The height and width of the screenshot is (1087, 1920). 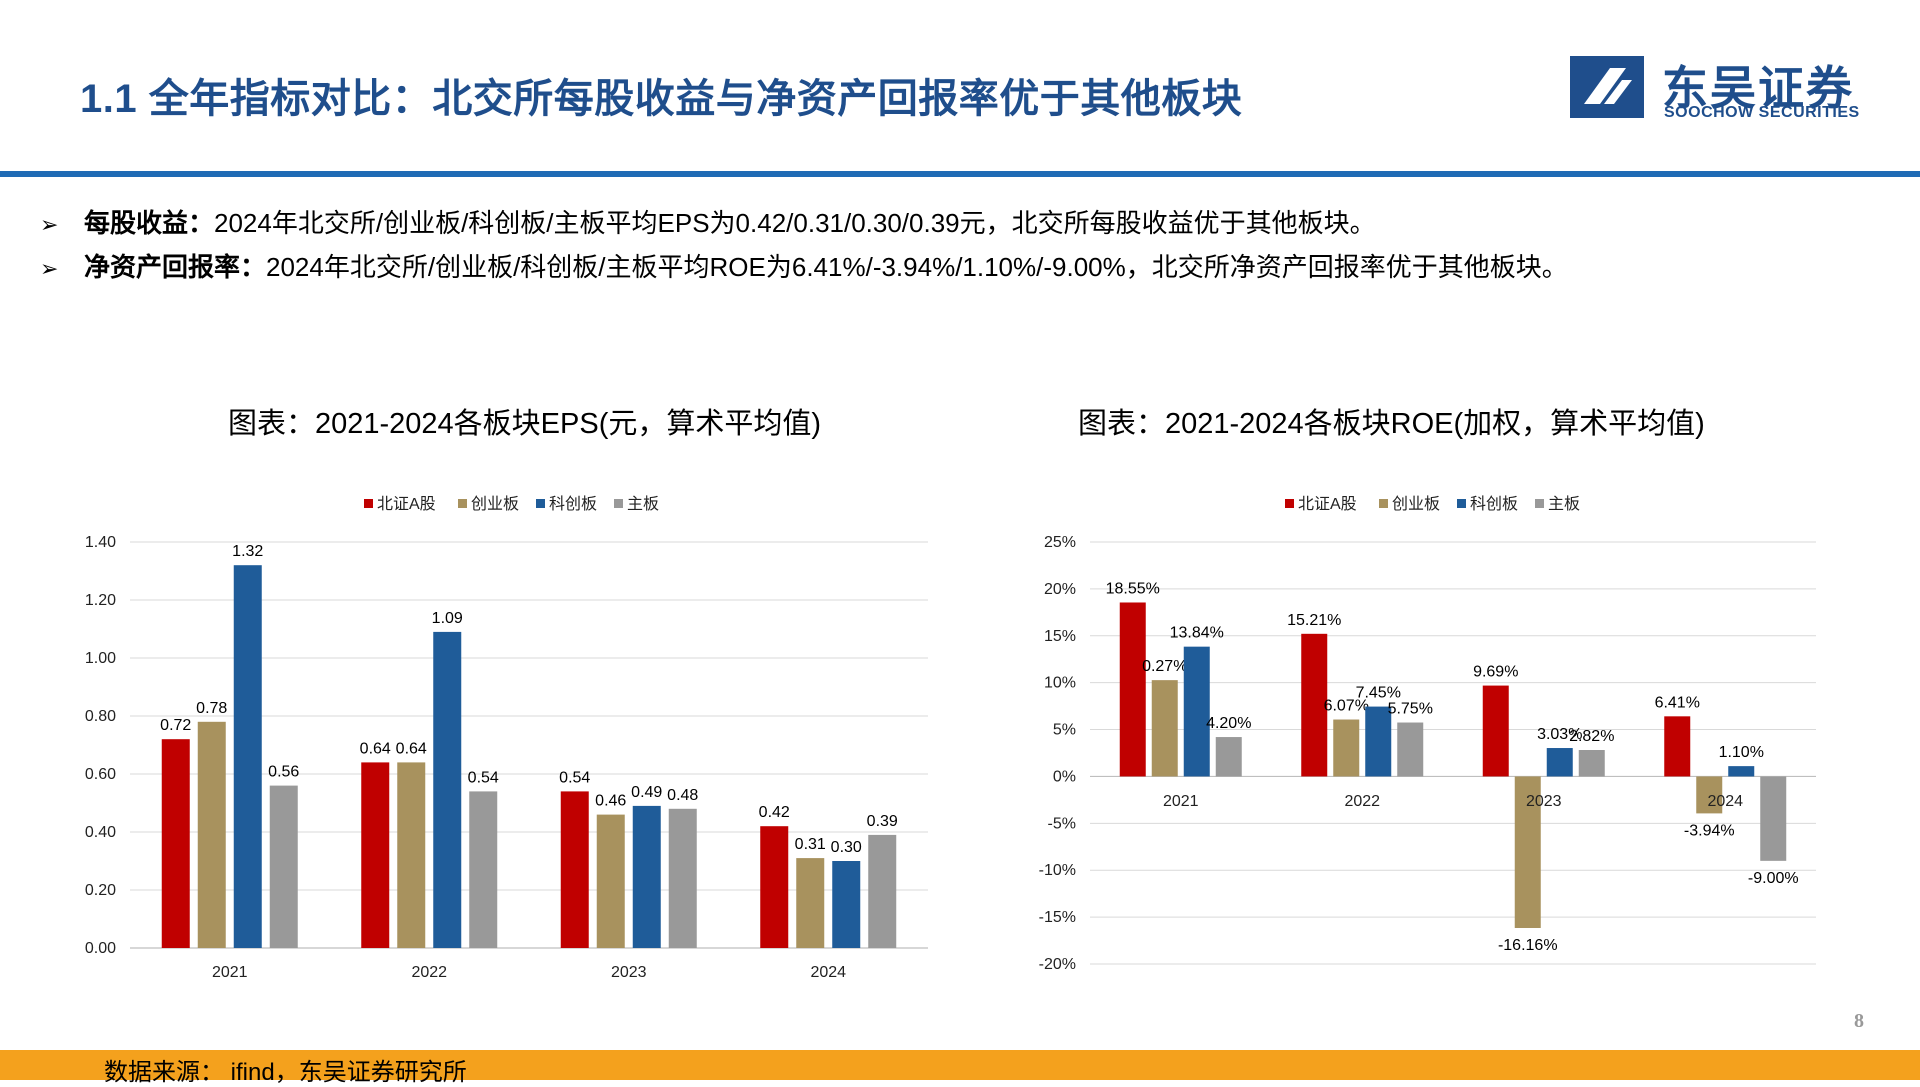 I want to click on roe-y-tick-label: 0%, so click(x=1064, y=776).